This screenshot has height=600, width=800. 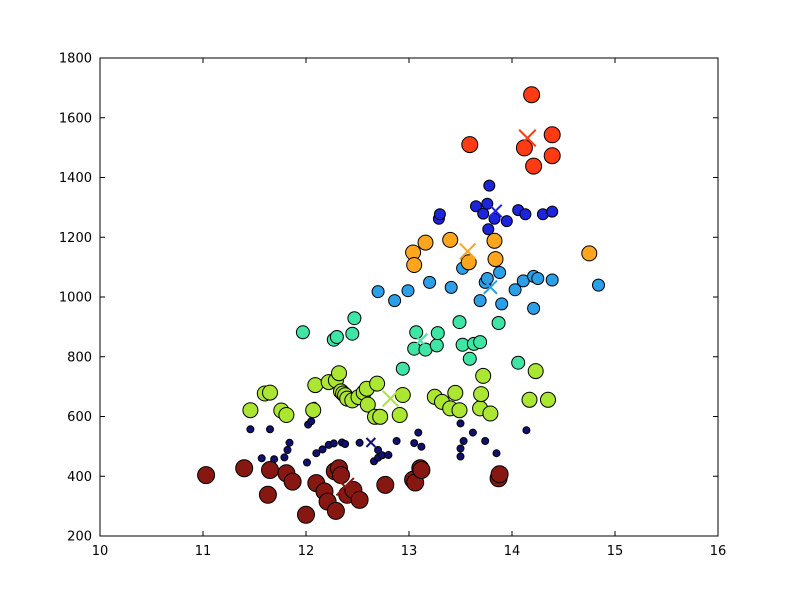 I want to click on y-tick-label: 1800, so click(x=75, y=59).